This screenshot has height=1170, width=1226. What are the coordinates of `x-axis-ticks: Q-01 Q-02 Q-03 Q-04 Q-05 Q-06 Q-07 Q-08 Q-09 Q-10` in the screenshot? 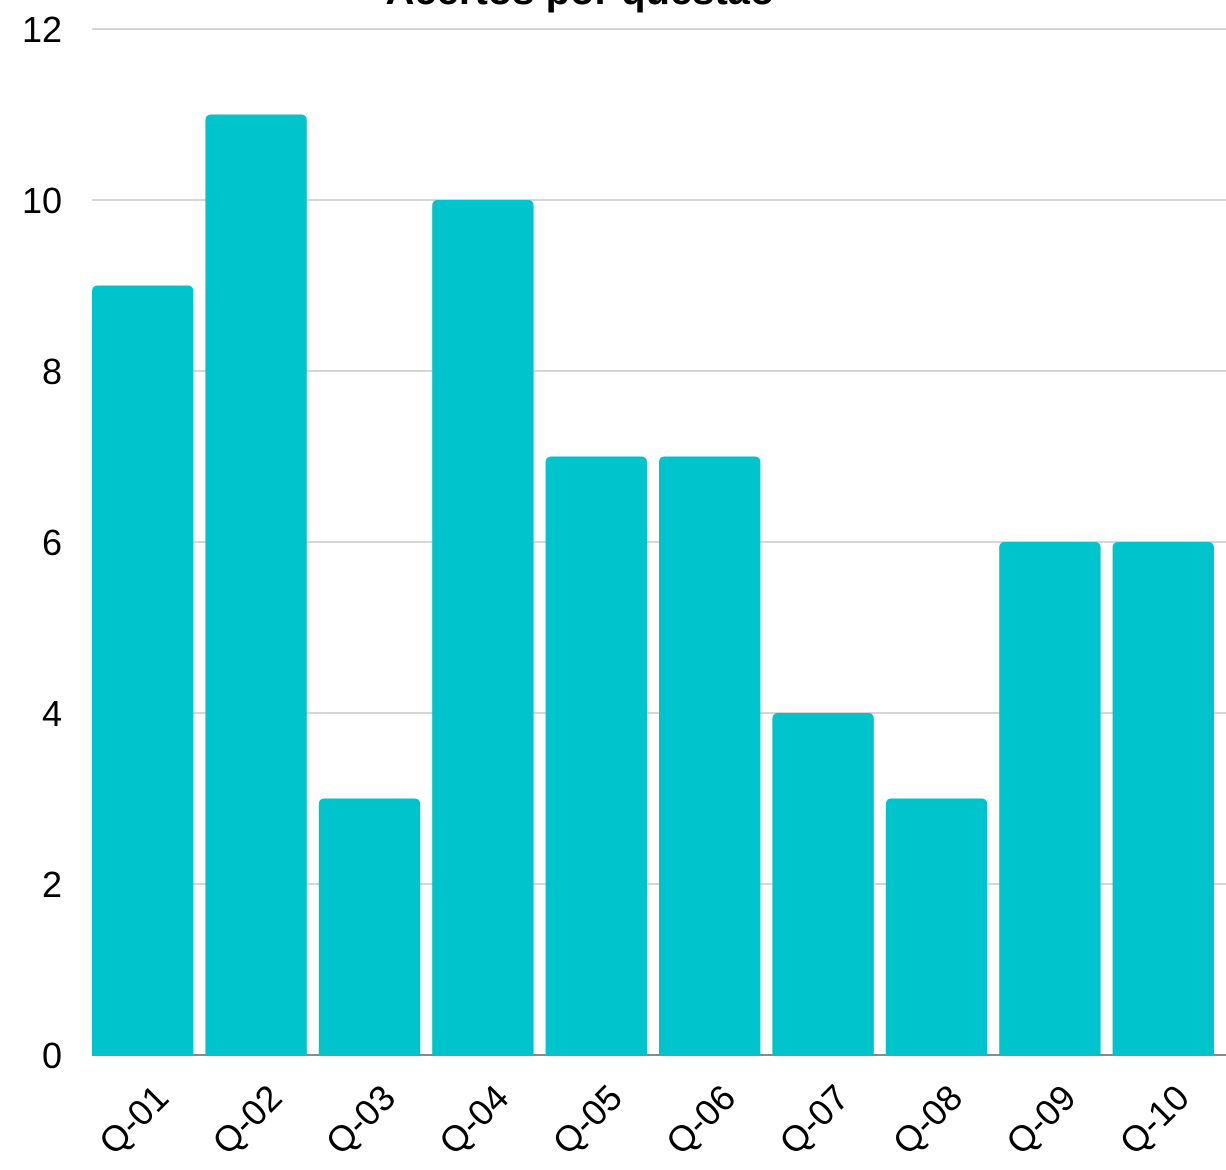 It's located at (644, 1120).